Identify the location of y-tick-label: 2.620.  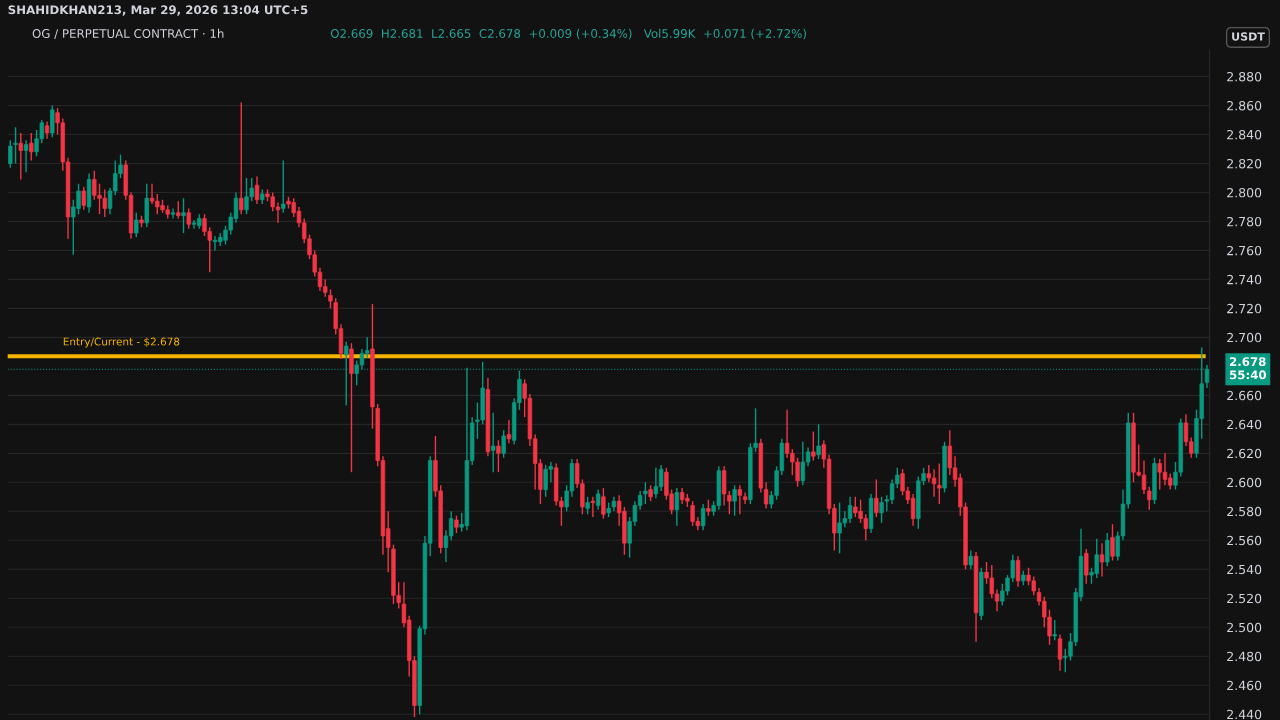
(1244, 453).